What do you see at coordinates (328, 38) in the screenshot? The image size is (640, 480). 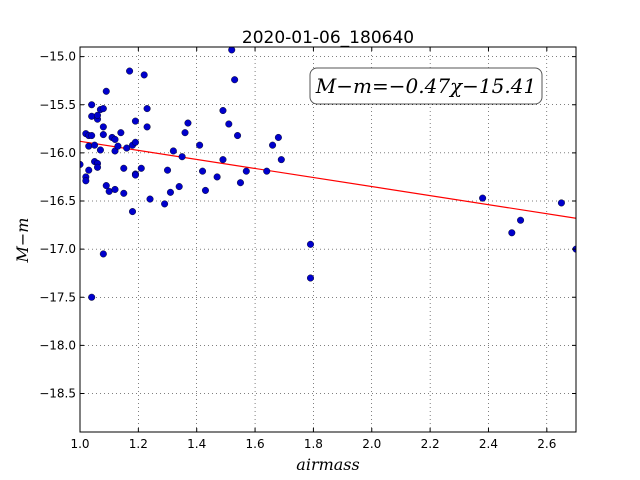 I see `chart-title: 2020-01-06_180640` at bounding box center [328, 38].